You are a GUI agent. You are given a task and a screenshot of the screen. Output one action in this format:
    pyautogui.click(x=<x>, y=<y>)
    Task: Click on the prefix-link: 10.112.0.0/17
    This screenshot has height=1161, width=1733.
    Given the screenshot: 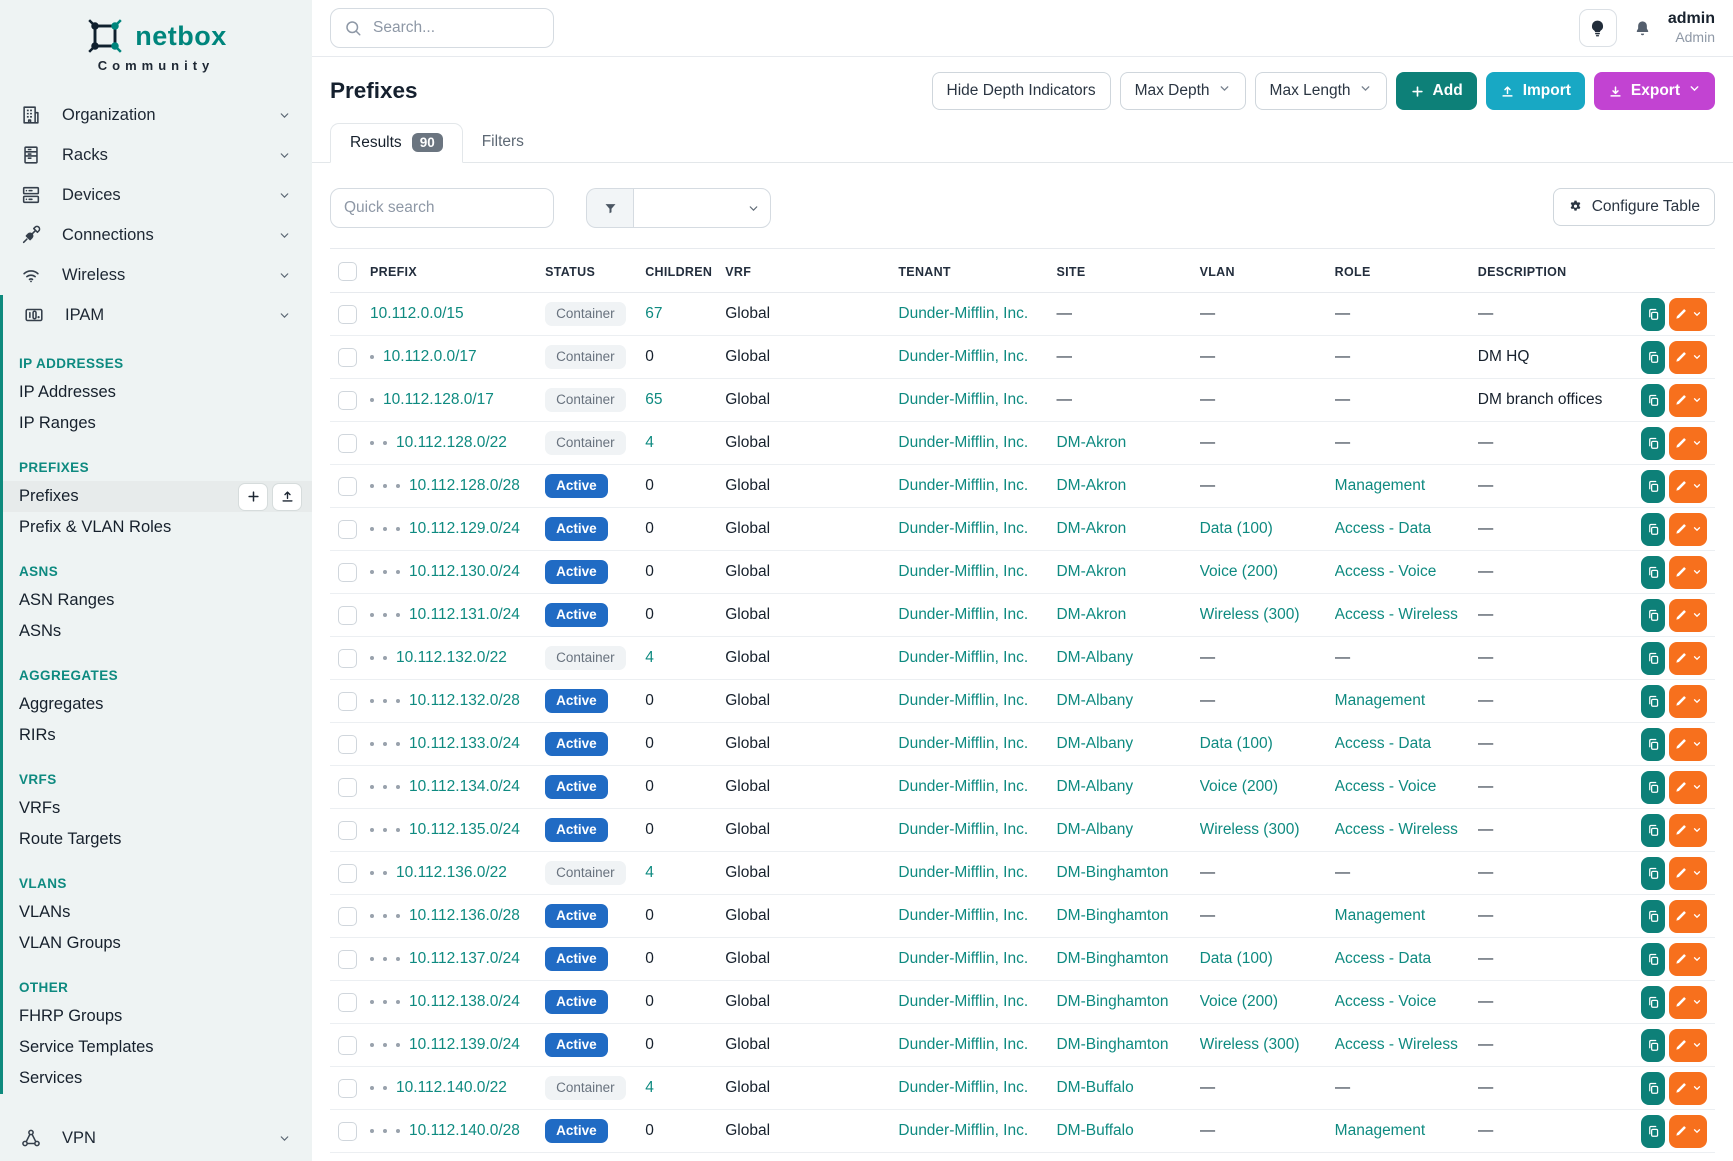 What is the action you would take?
    pyautogui.click(x=430, y=356)
    